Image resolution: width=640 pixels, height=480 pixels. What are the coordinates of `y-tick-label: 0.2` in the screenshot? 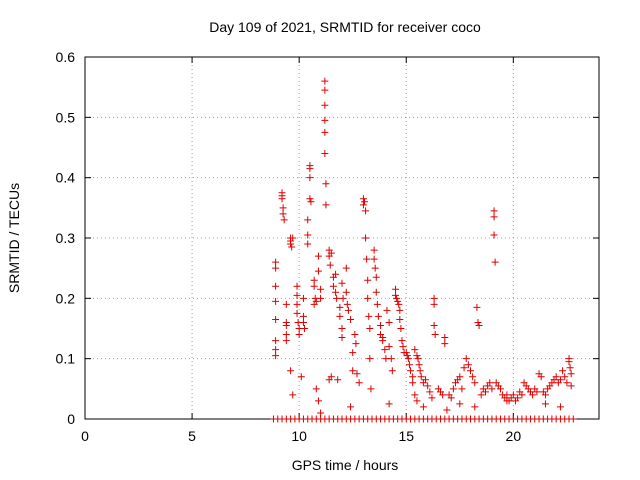 It's located at (66, 298).